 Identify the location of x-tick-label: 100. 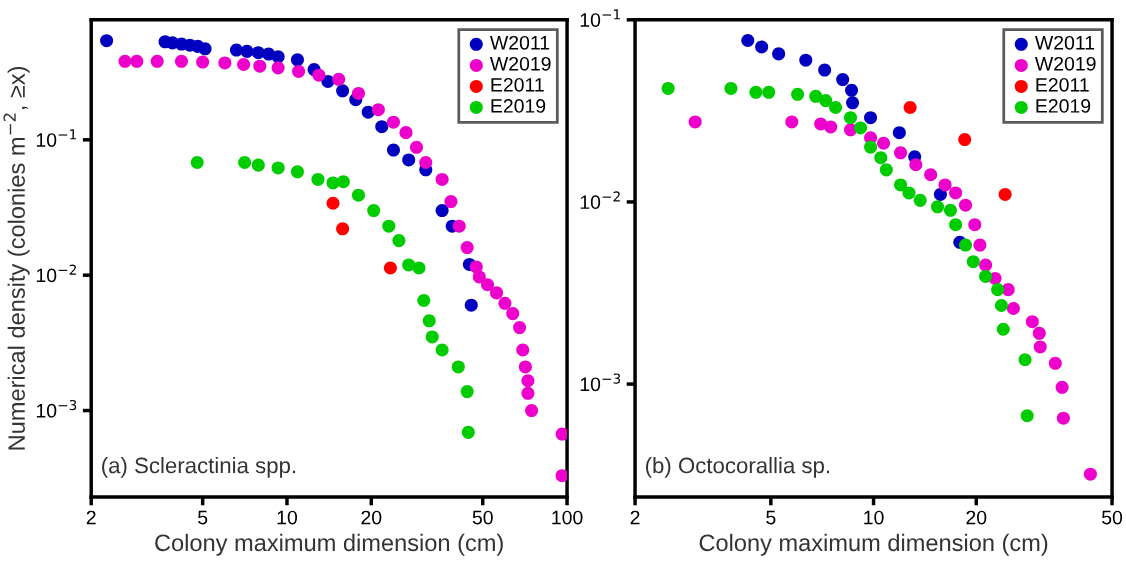
(567, 517).